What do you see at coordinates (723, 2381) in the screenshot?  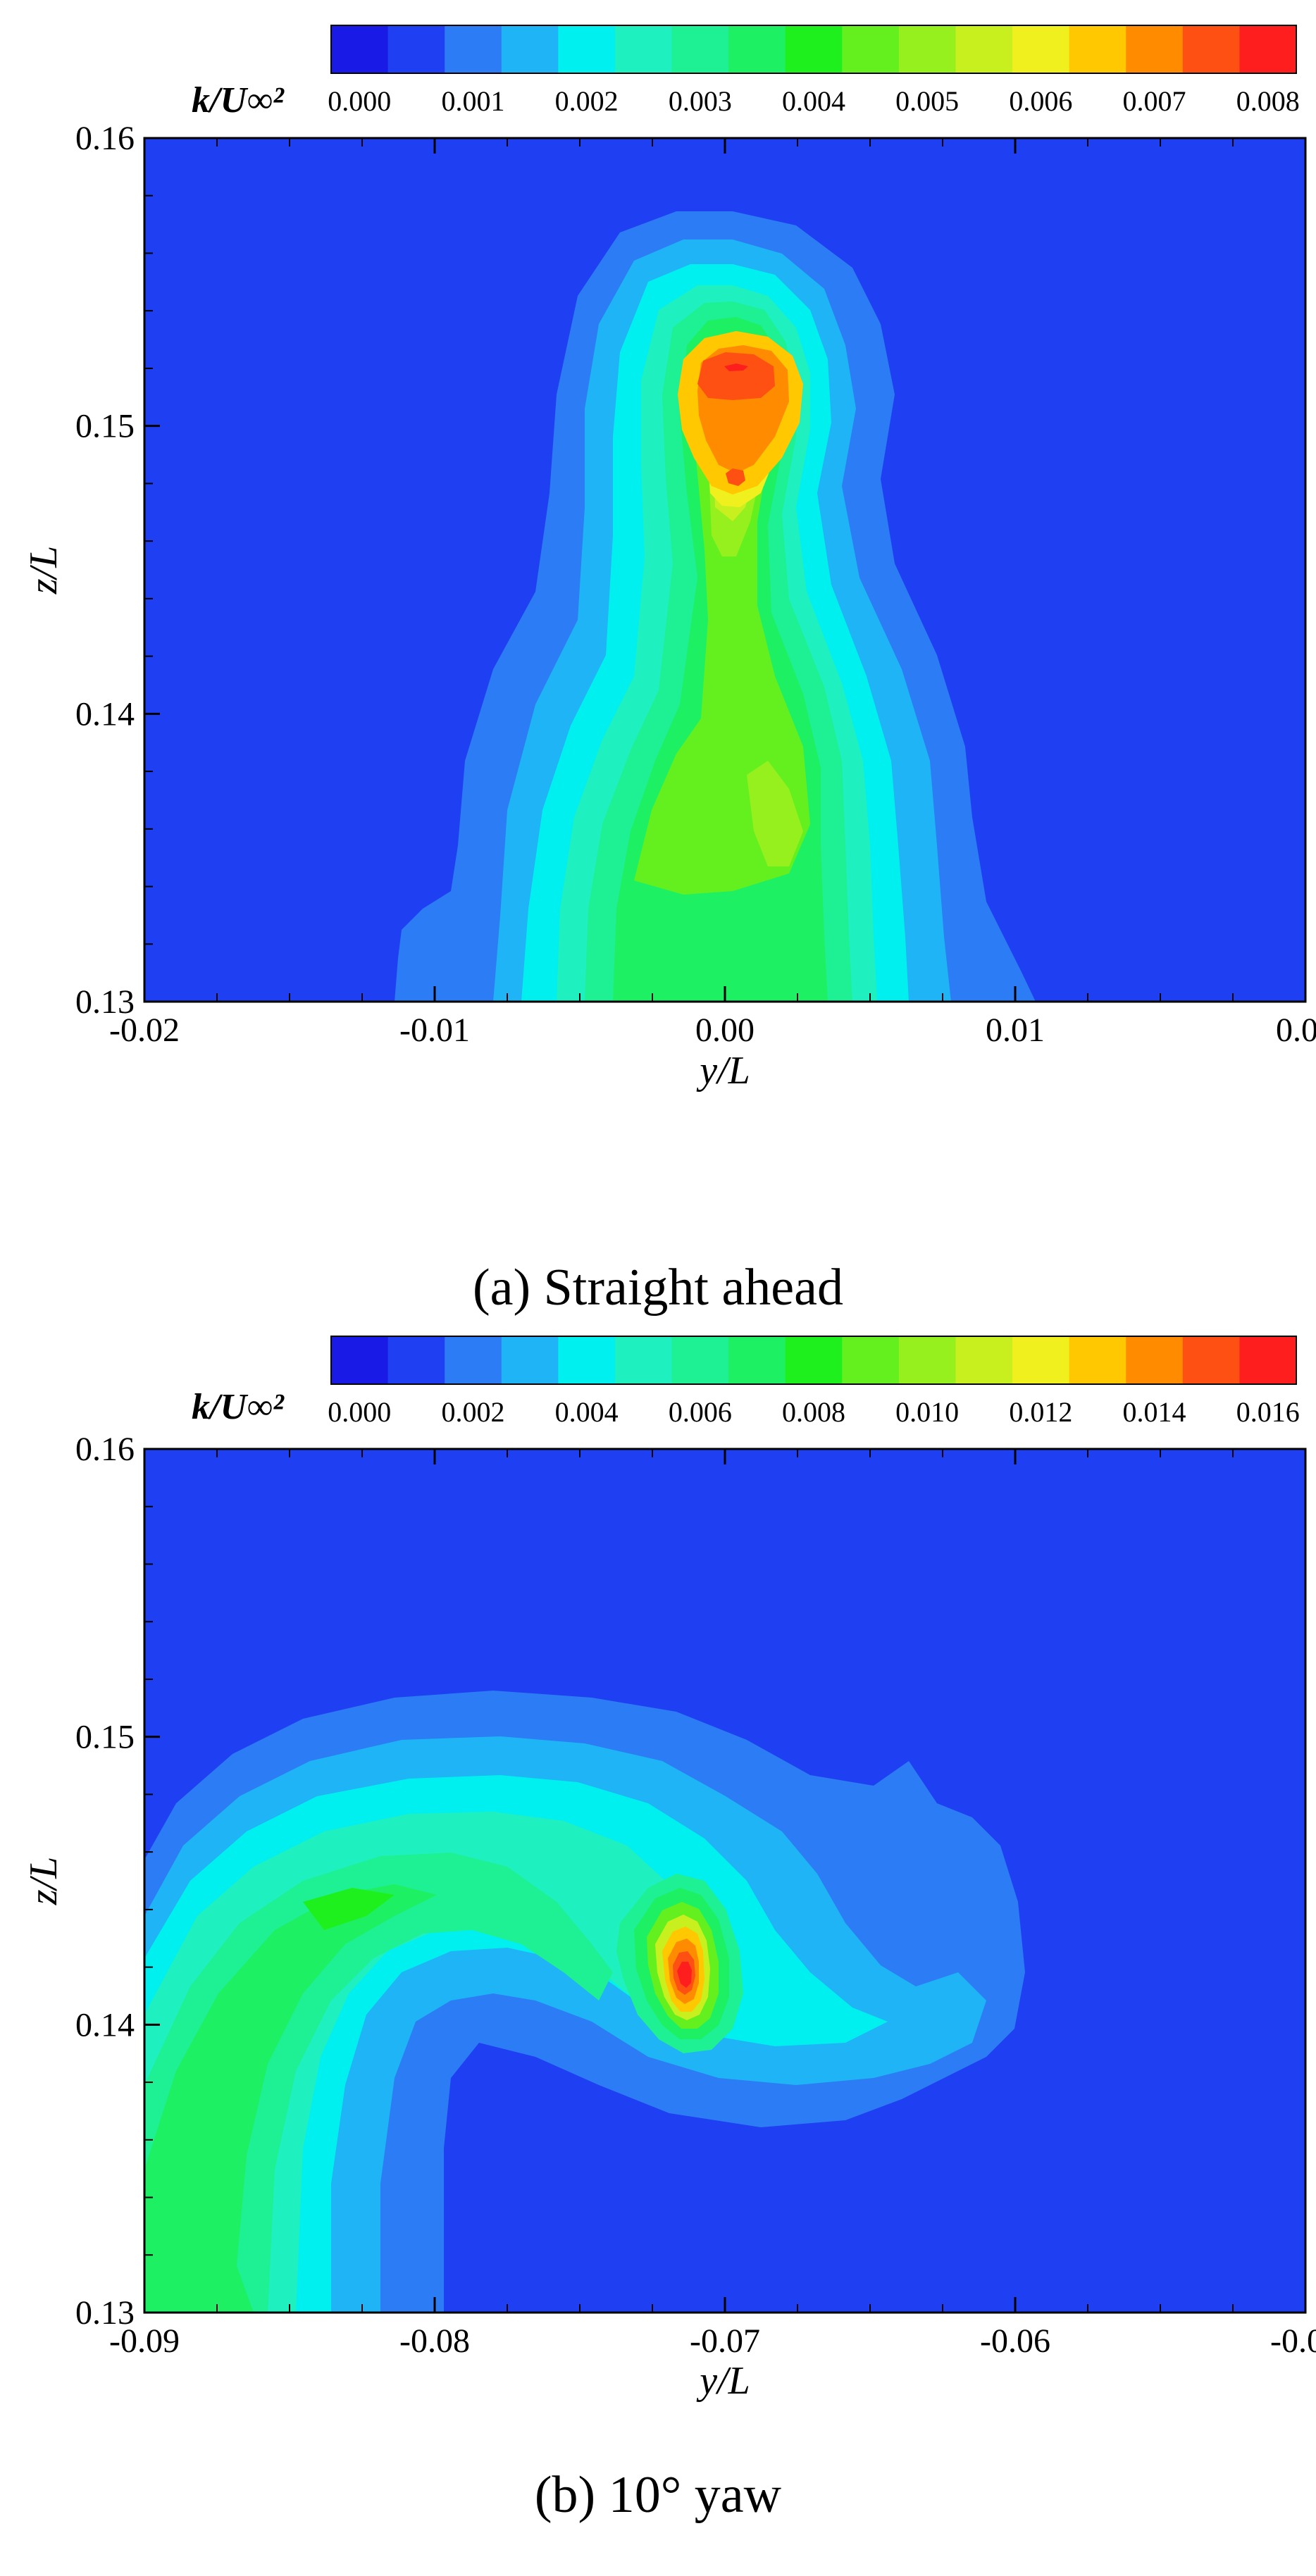 I see `x-axis-label-b: y/L` at bounding box center [723, 2381].